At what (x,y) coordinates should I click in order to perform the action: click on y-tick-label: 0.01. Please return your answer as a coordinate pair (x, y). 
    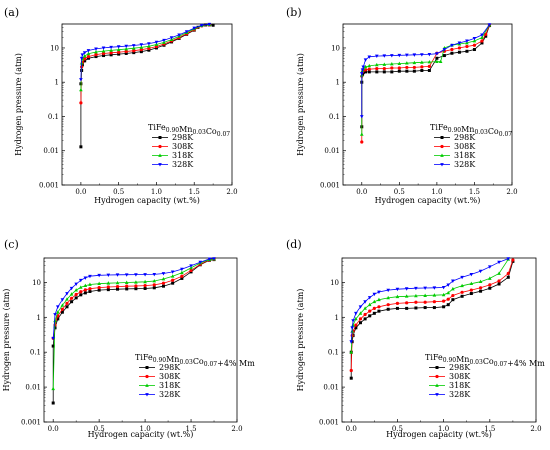
    Looking at the image, I should click on (51, 151).